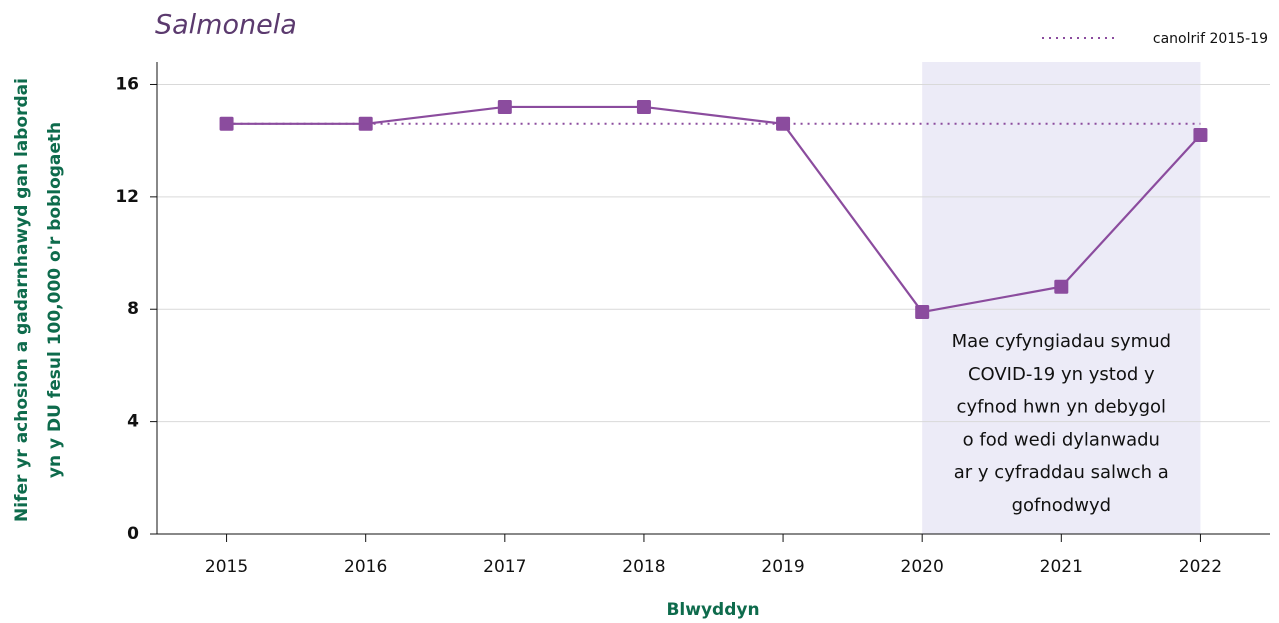  What do you see at coordinates (1061, 439) in the screenshot?
I see `annotation: o fod wedi dylanwadu` at bounding box center [1061, 439].